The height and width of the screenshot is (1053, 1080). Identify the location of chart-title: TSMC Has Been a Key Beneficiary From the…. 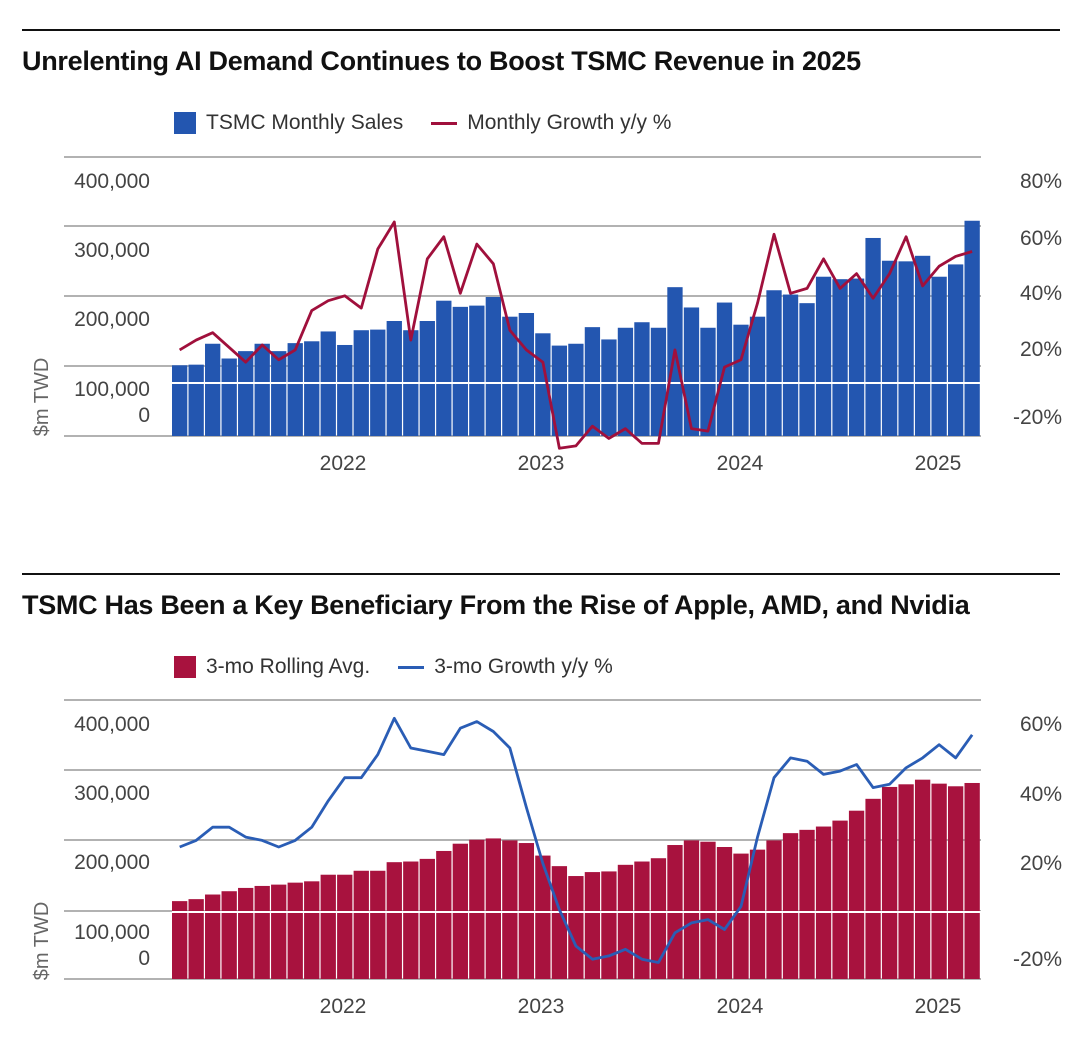
(496, 605).